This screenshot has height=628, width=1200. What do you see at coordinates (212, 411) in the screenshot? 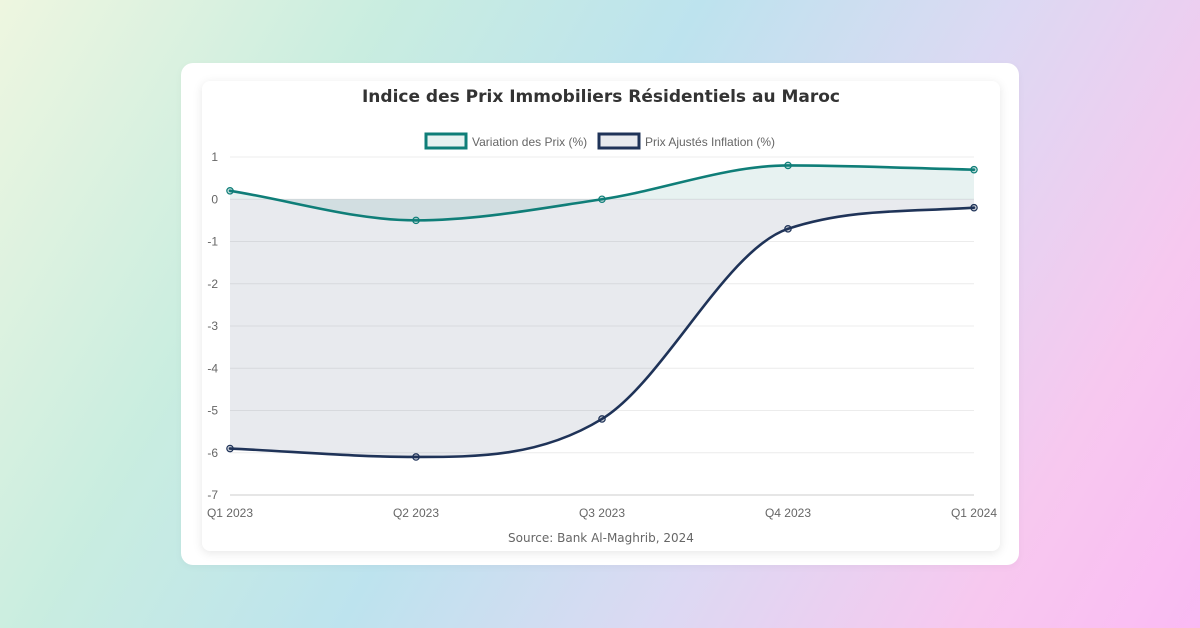
I see `y-tick-label: -5` at bounding box center [212, 411].